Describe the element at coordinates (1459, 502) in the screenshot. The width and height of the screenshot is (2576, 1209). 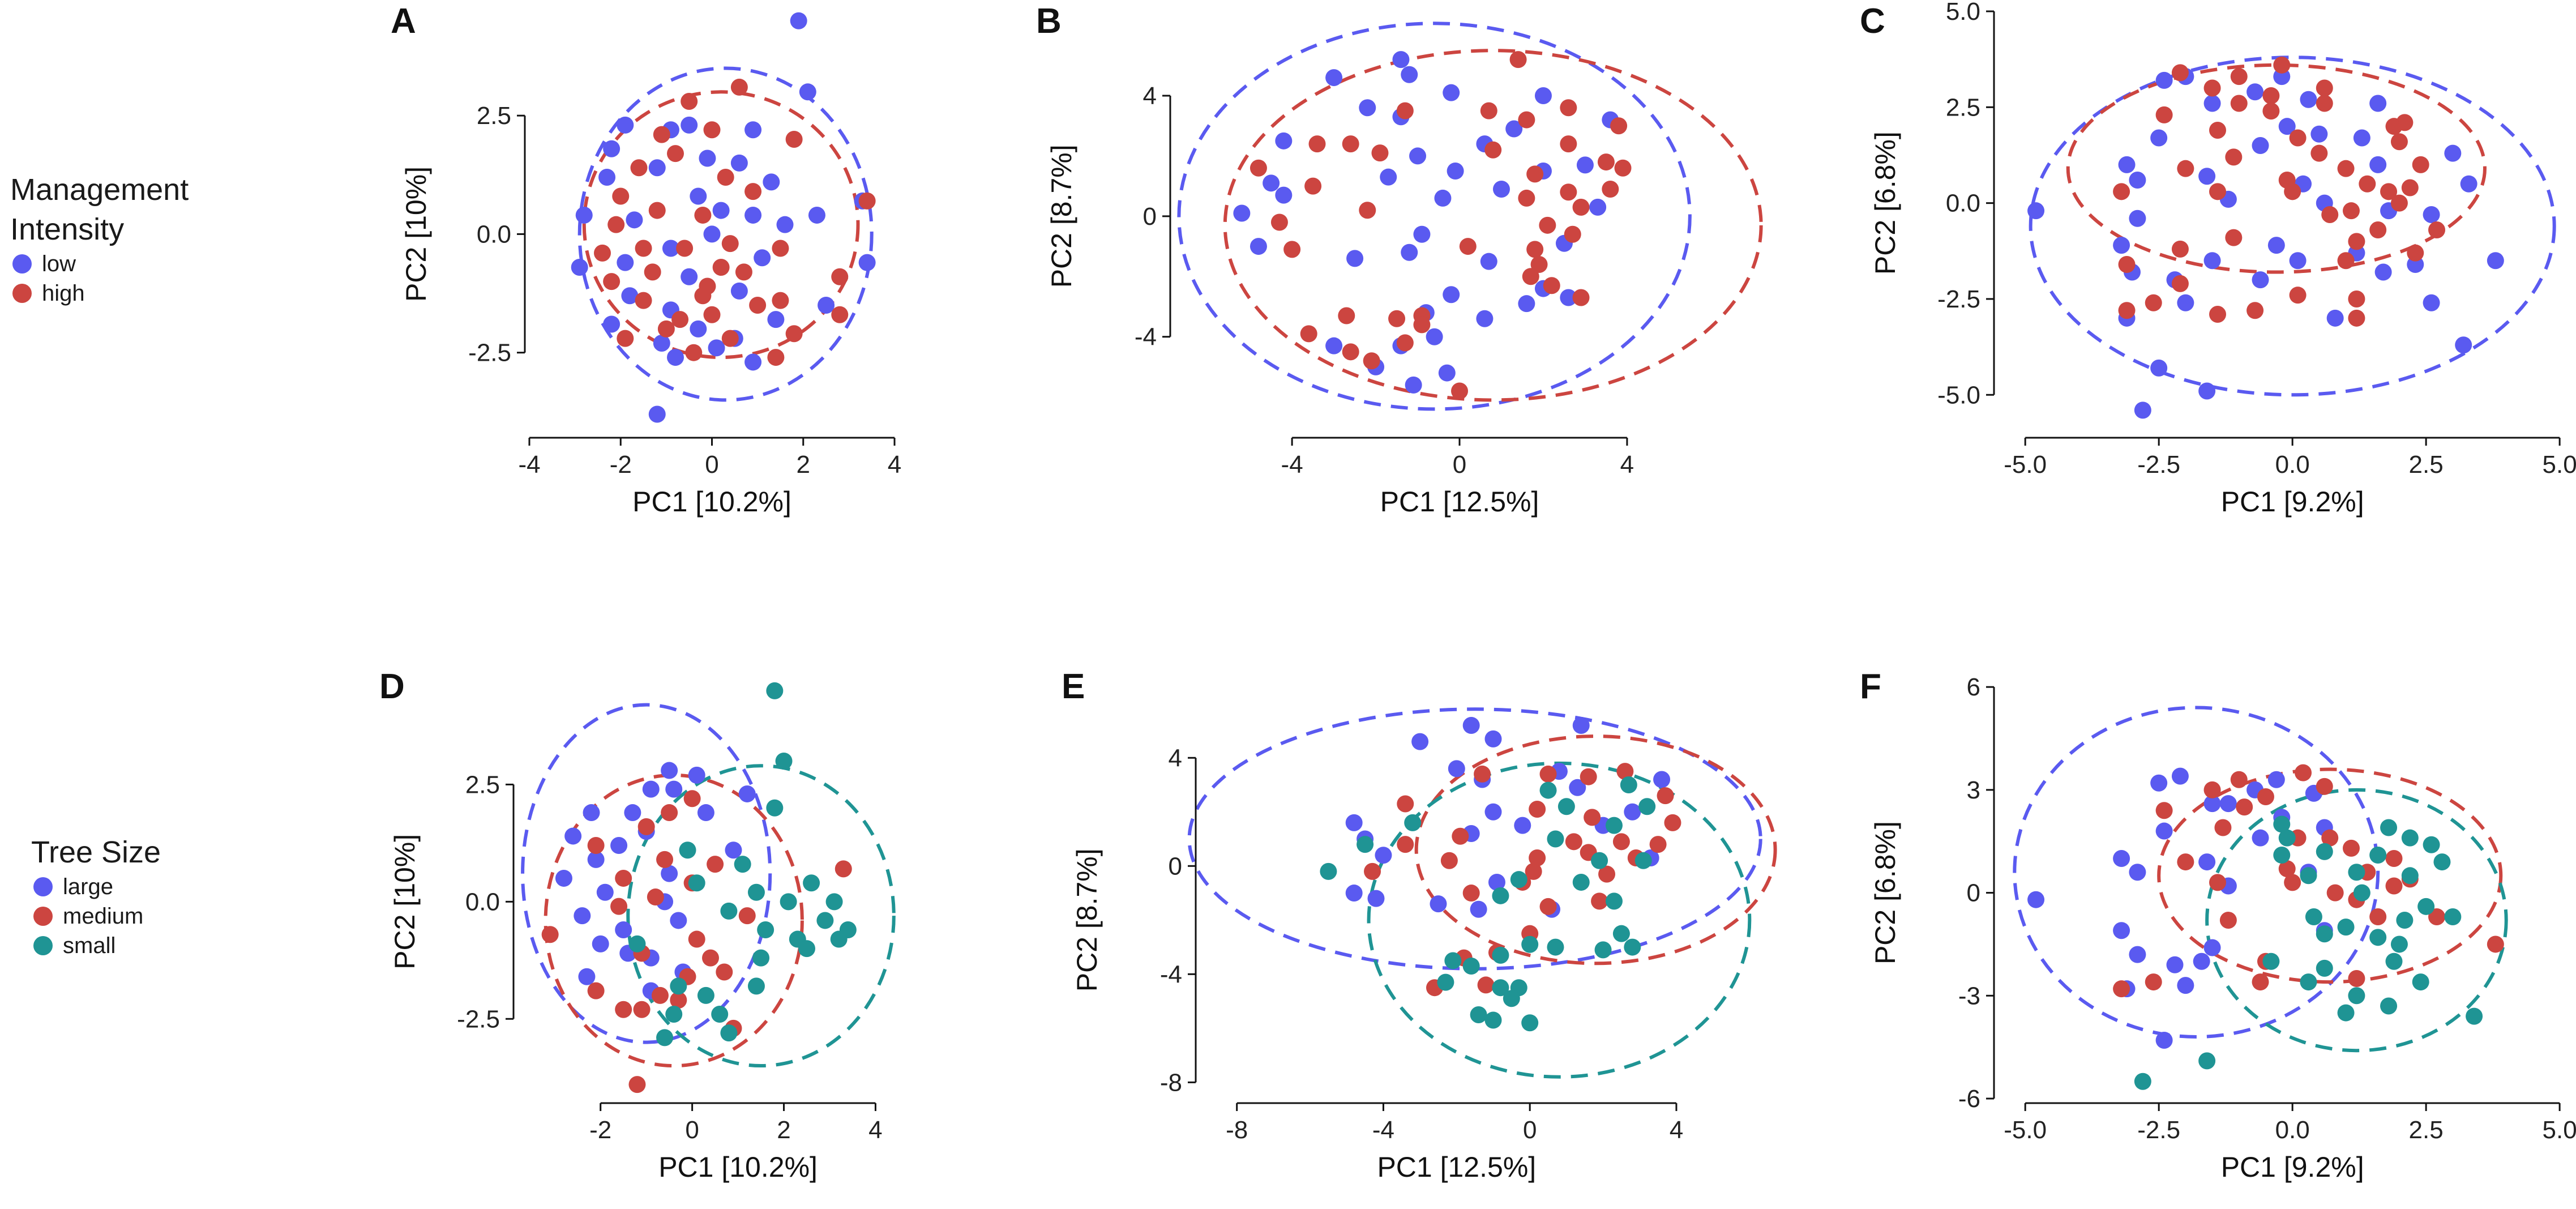
I see `x-axis-title: PC1 [12.5%]` at that location.